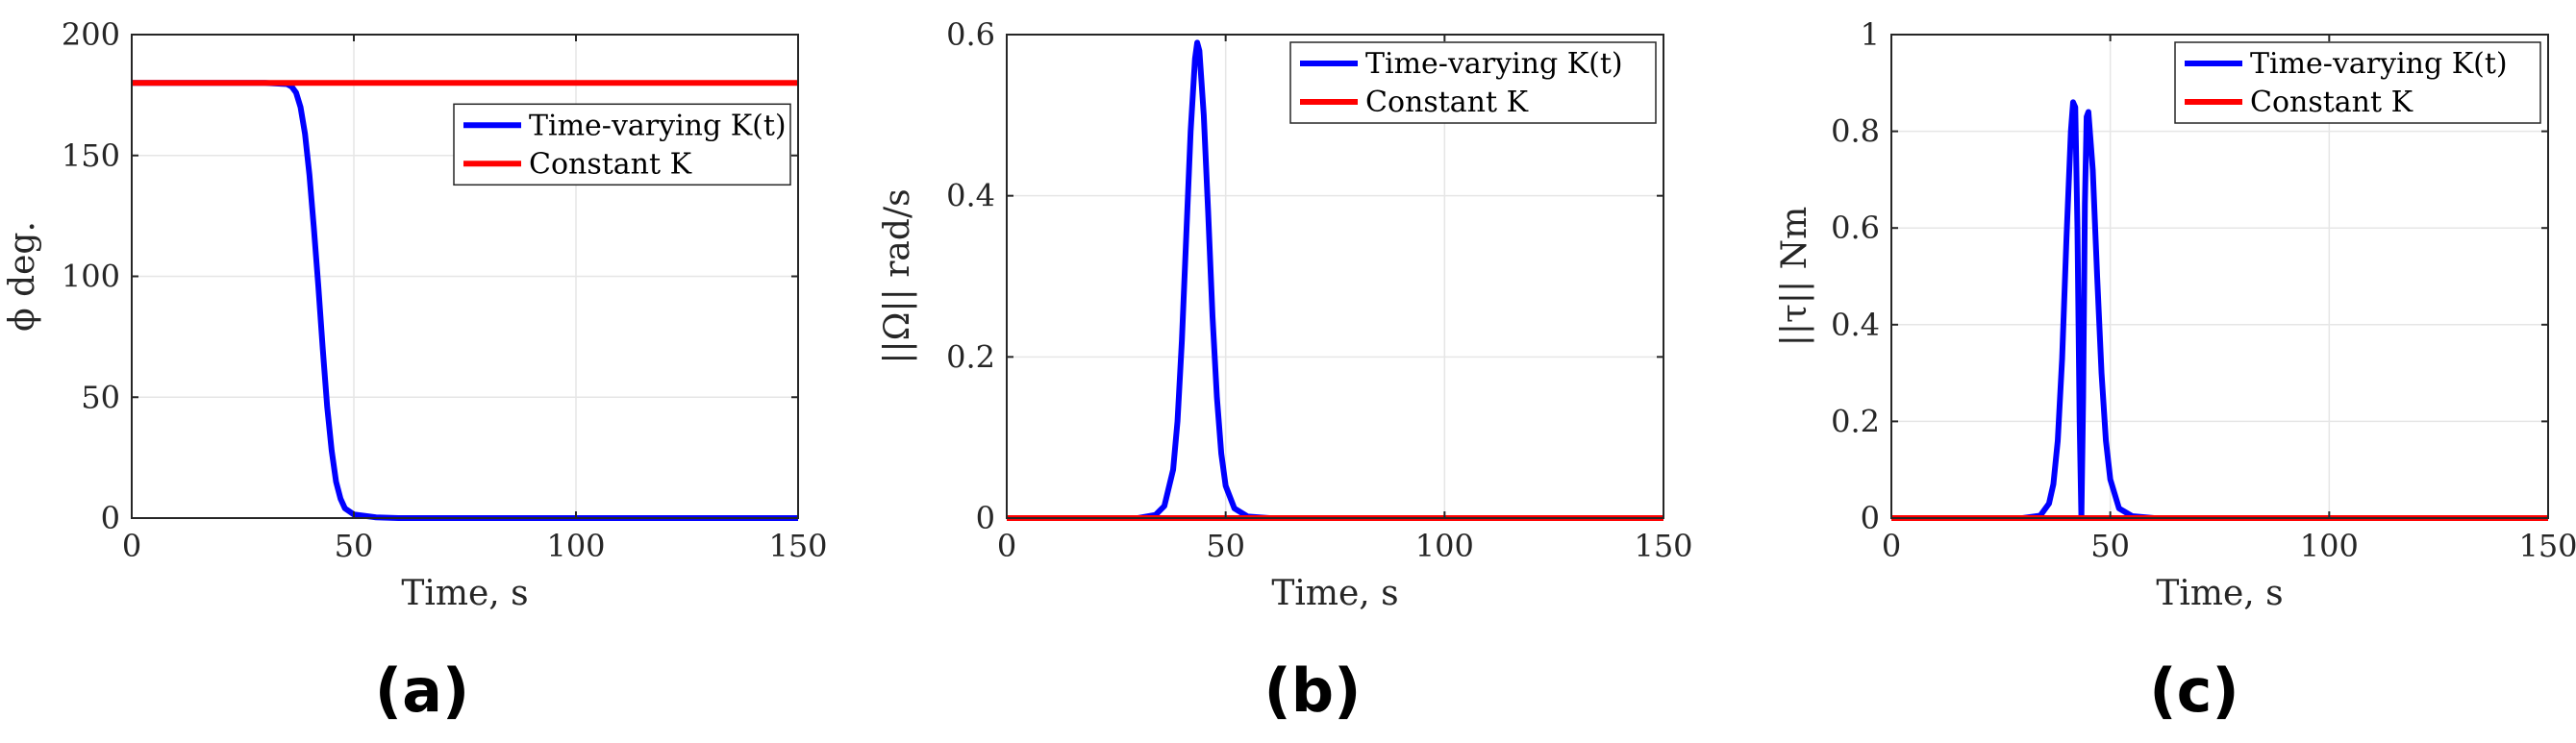  What do you see at coordinates (985, 518) in the screenshot?
I see `chart-2-y-tick-label-0: 0` at bounding box center [985, 518].